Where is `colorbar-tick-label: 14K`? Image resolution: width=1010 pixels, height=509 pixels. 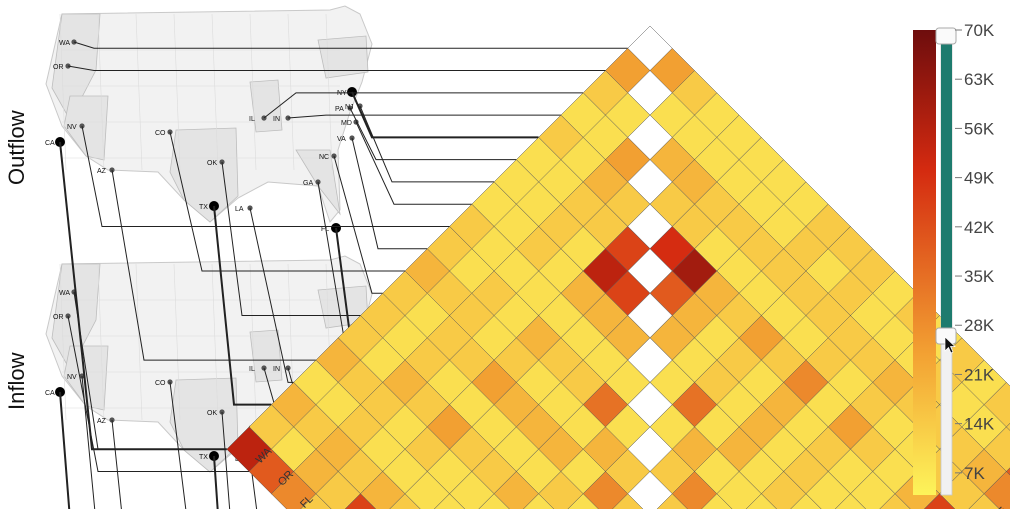 colorbar-tick-label: 14K is located at coordinates (979, 424).